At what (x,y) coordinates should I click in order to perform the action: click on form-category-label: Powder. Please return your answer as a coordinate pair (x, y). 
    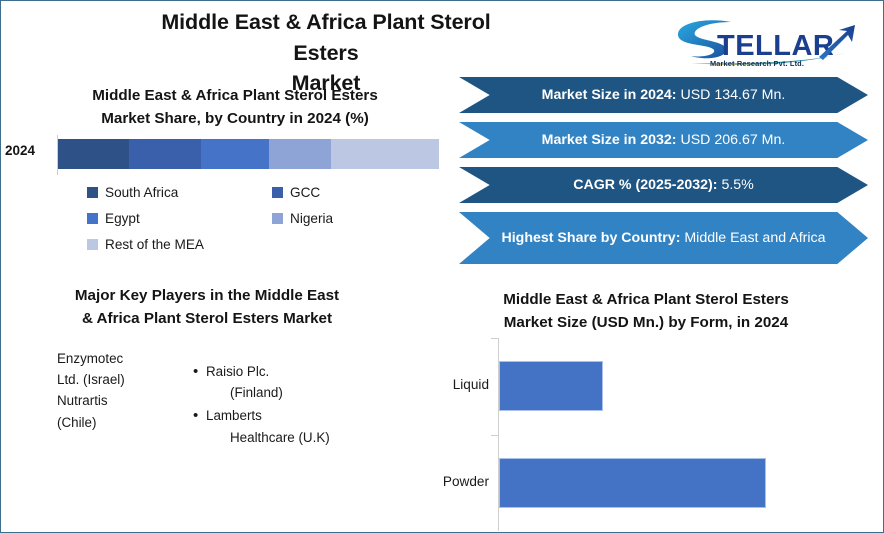
    Looking at the image, I should click on (465, 481).